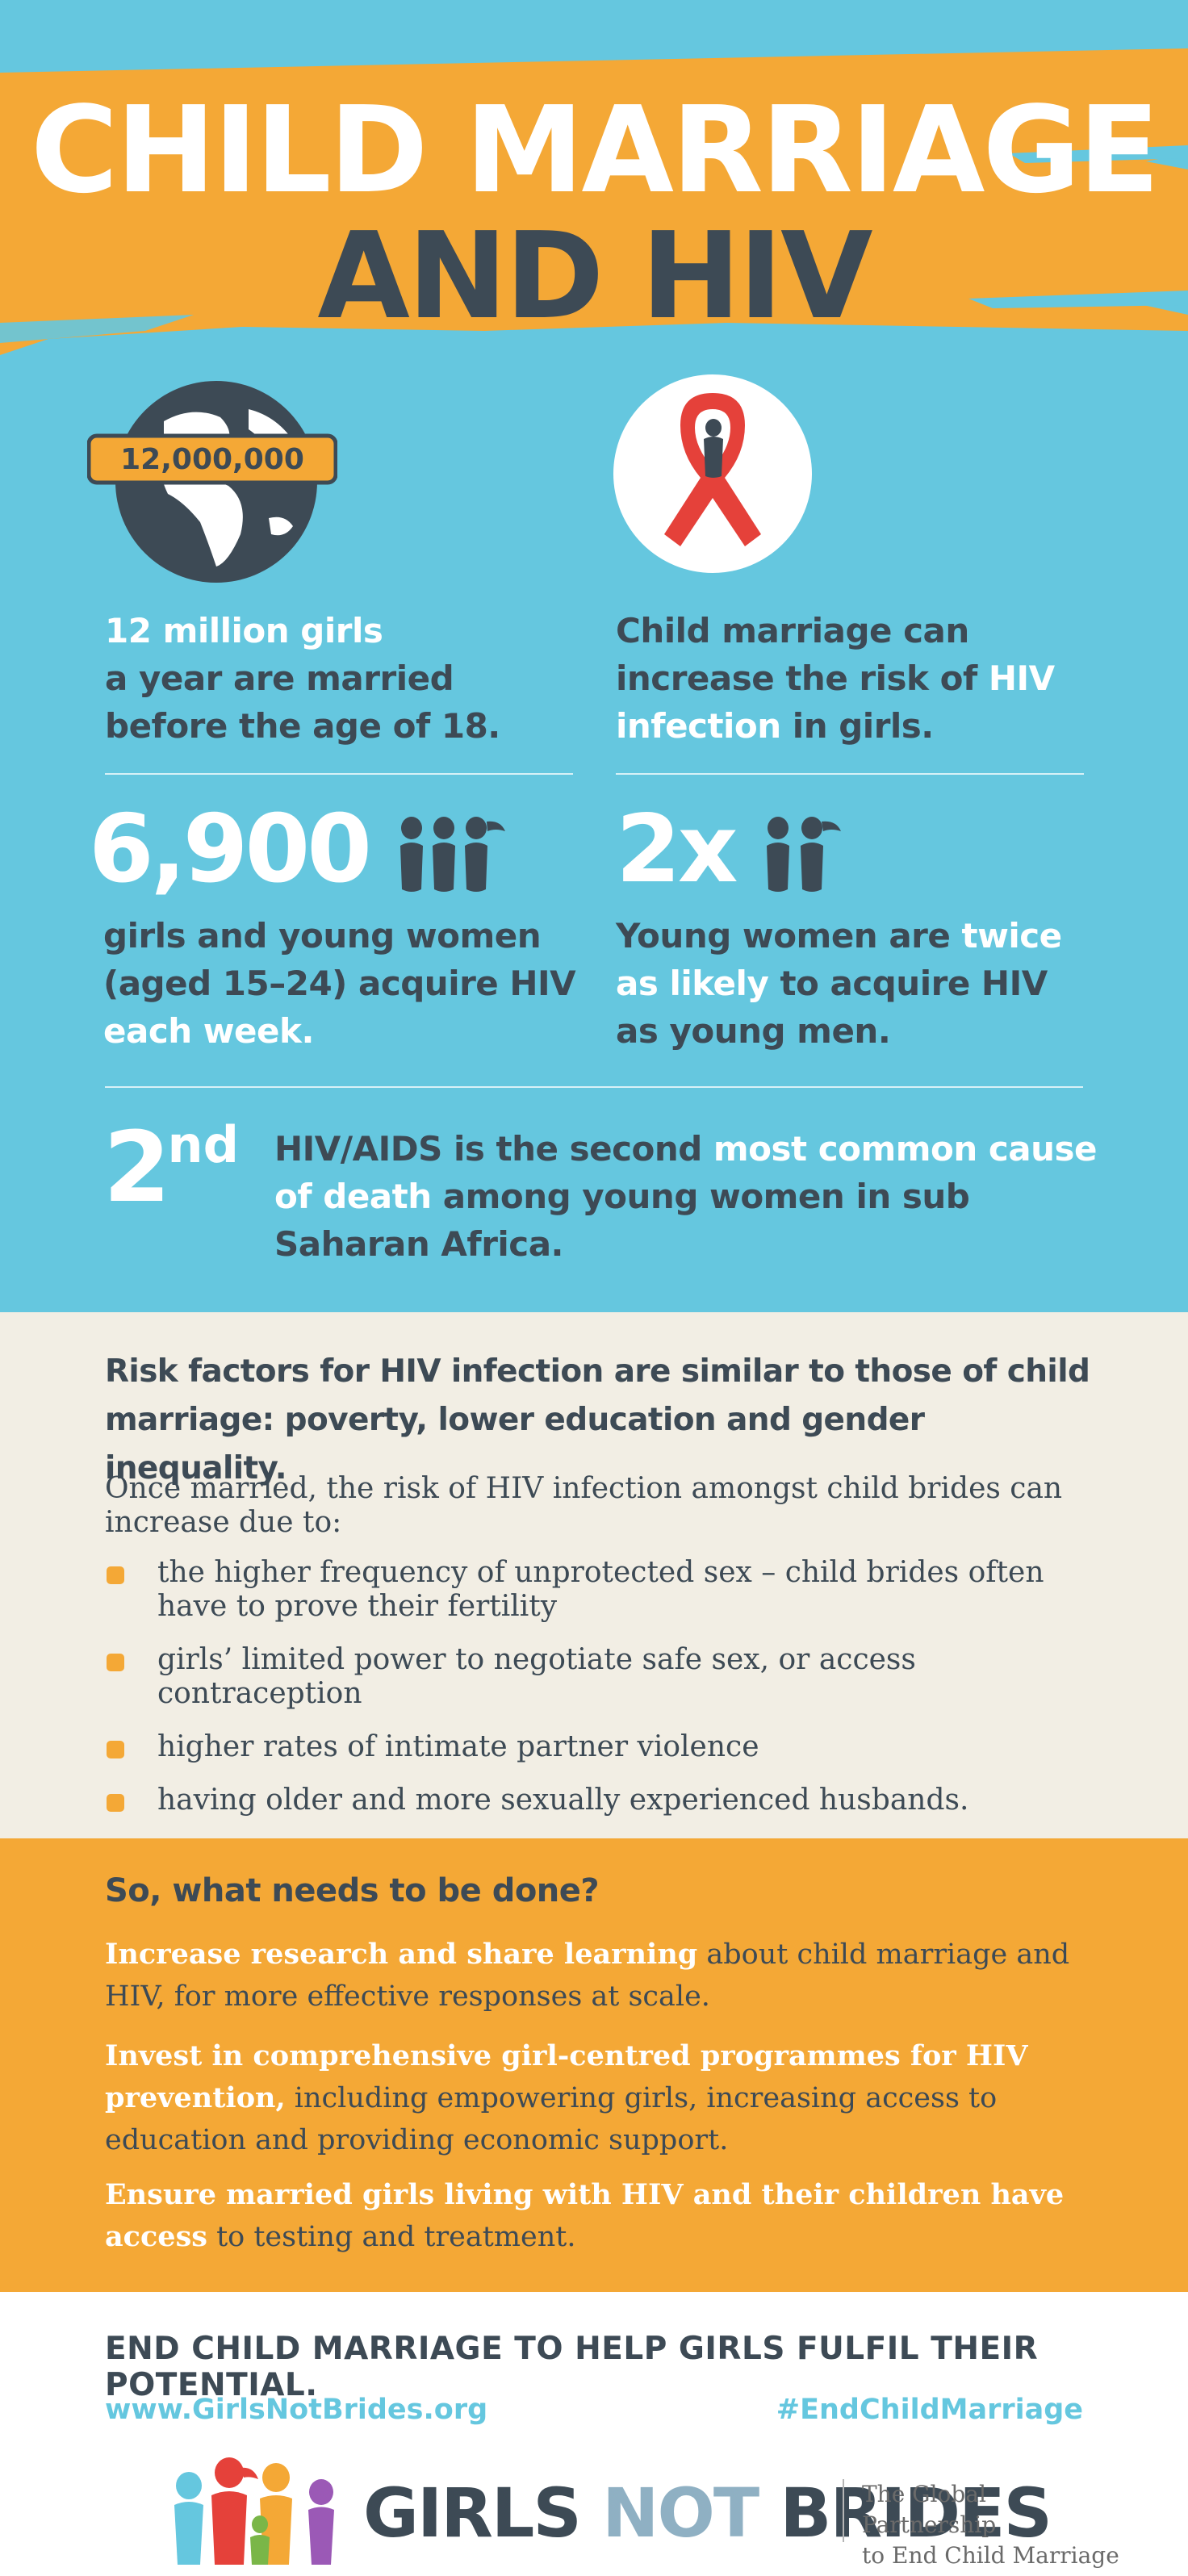 The height and width of the screenshot is (2576, 1188). Describe the element at coordinates (171, 1168) in the screenshot. I see `stat-2nd-number: 2nd` at that location.